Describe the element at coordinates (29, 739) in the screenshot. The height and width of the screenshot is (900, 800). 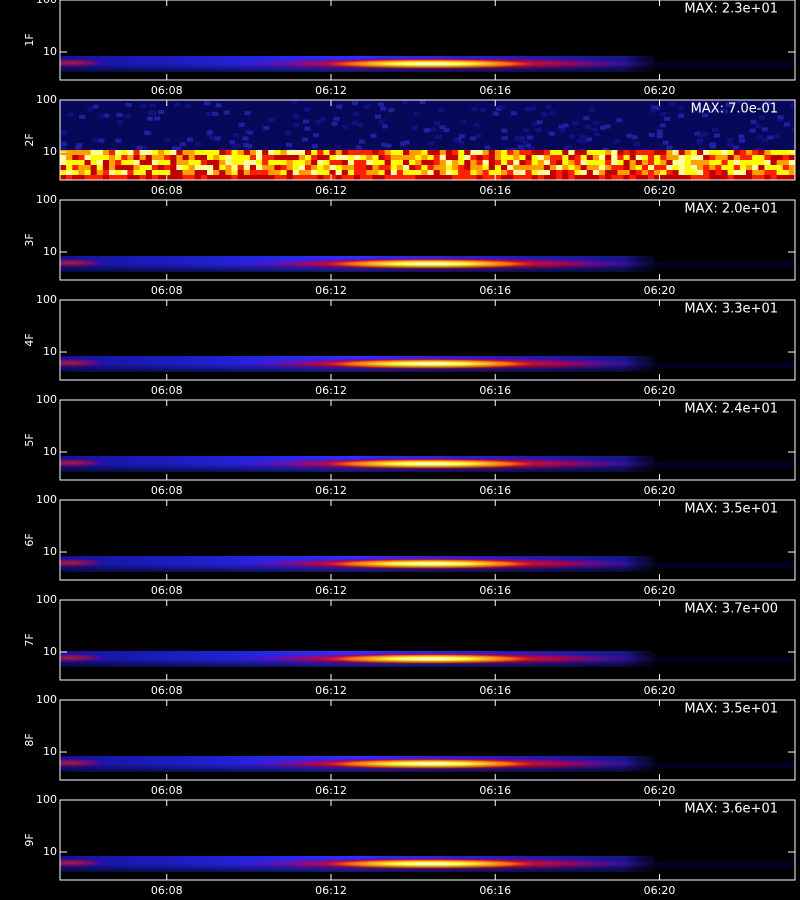
I see `y-axis-label: 8F` at that location.